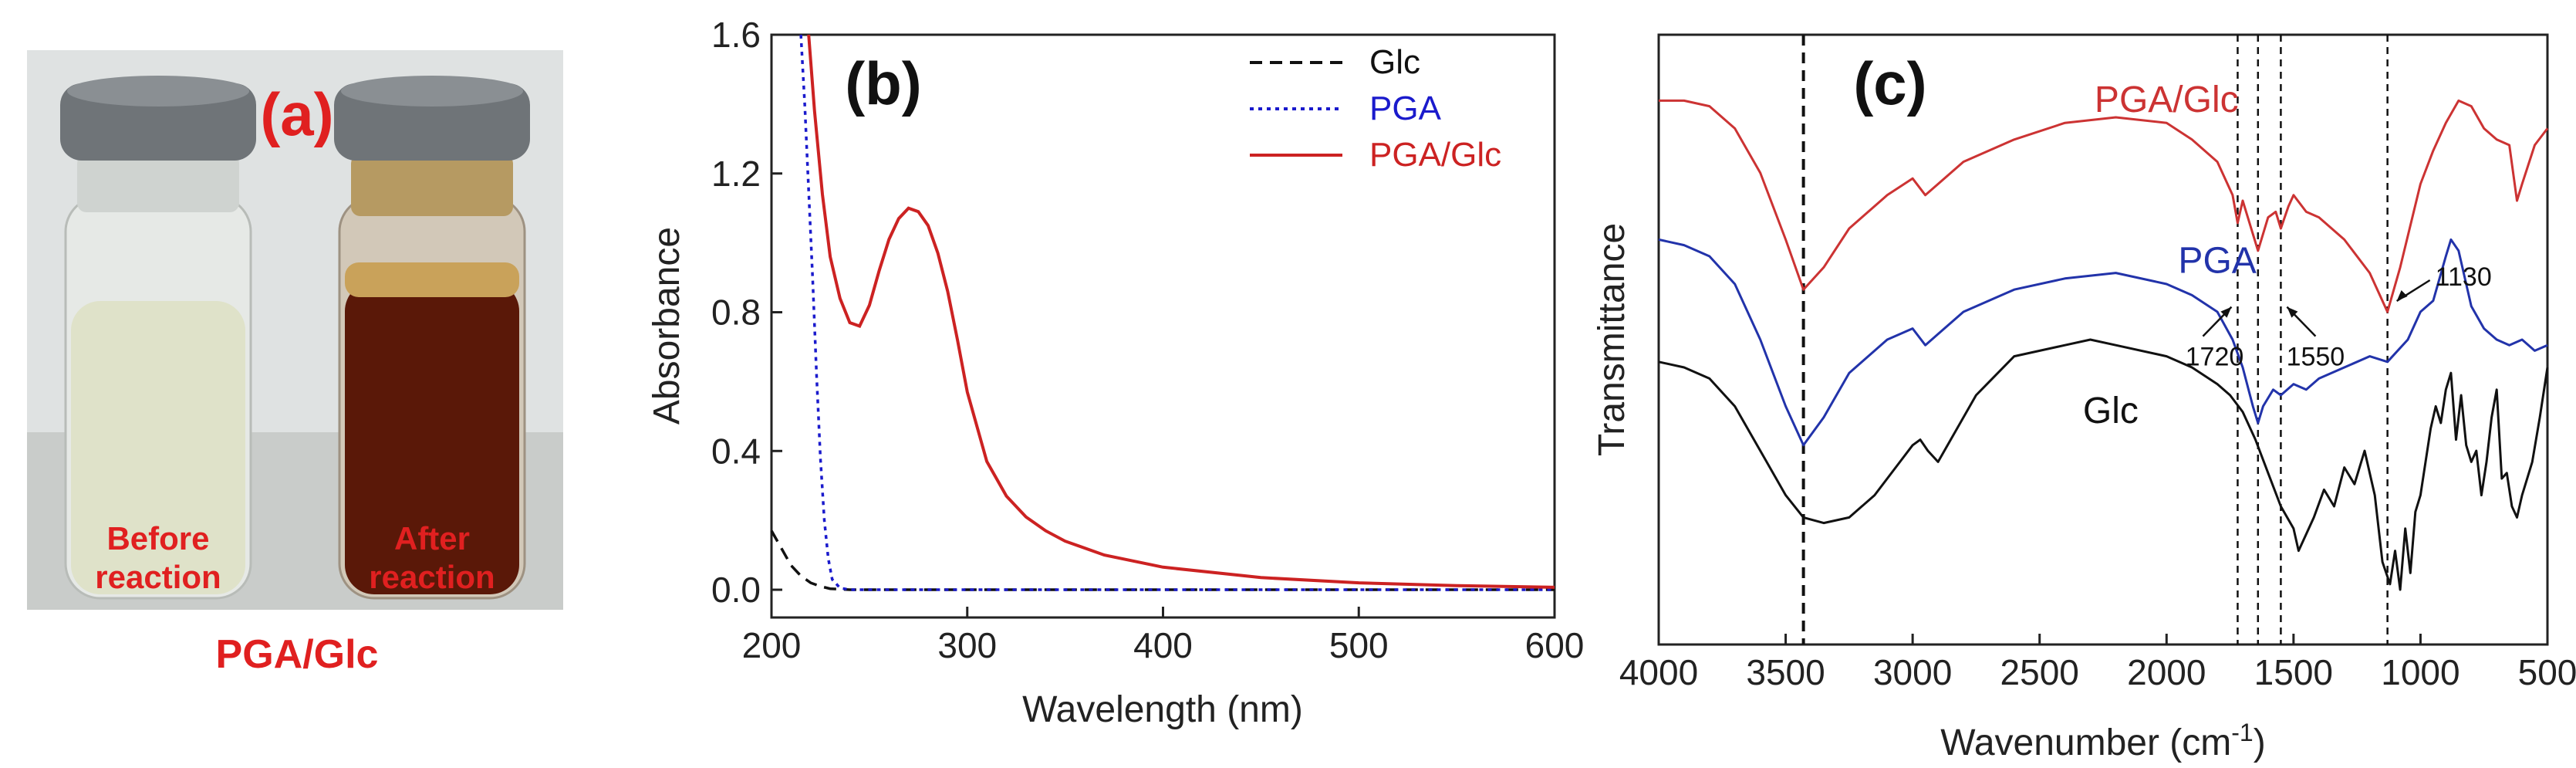 This screenshot has width=2576, height=768. I want to click on curve-label-glc: Glc, so click(2111, 411).